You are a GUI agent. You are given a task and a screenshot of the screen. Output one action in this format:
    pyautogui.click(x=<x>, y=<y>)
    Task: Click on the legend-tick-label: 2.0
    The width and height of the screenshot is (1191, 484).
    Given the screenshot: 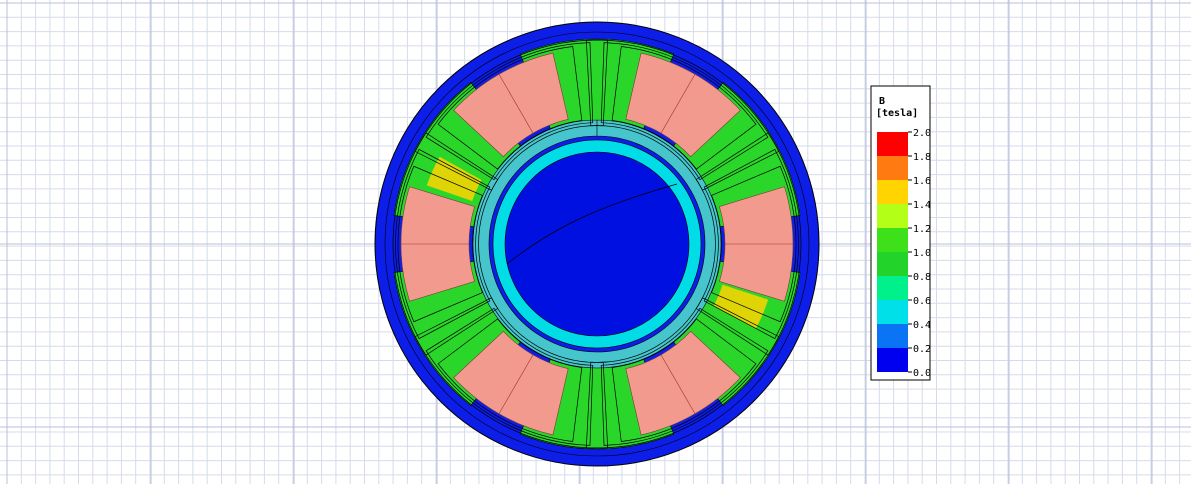 What is the action you would take?
    pyautogui.click(x=922, y=133)
    